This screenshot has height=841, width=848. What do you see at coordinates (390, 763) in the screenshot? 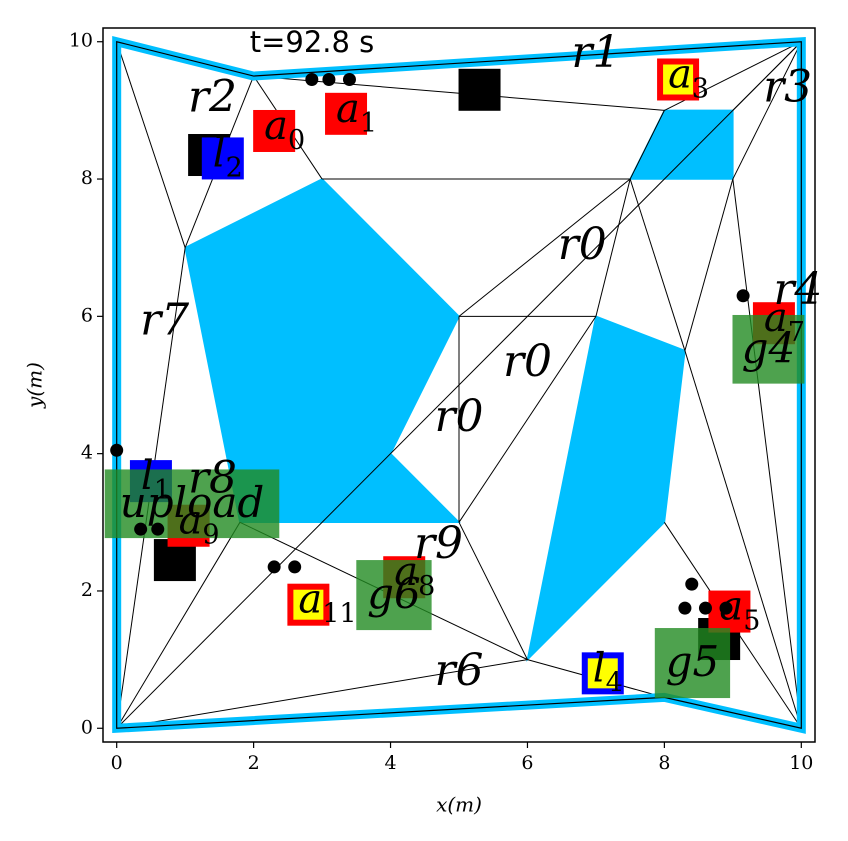
I see `x-tick-label: 4` at bounding box center [390, 763].